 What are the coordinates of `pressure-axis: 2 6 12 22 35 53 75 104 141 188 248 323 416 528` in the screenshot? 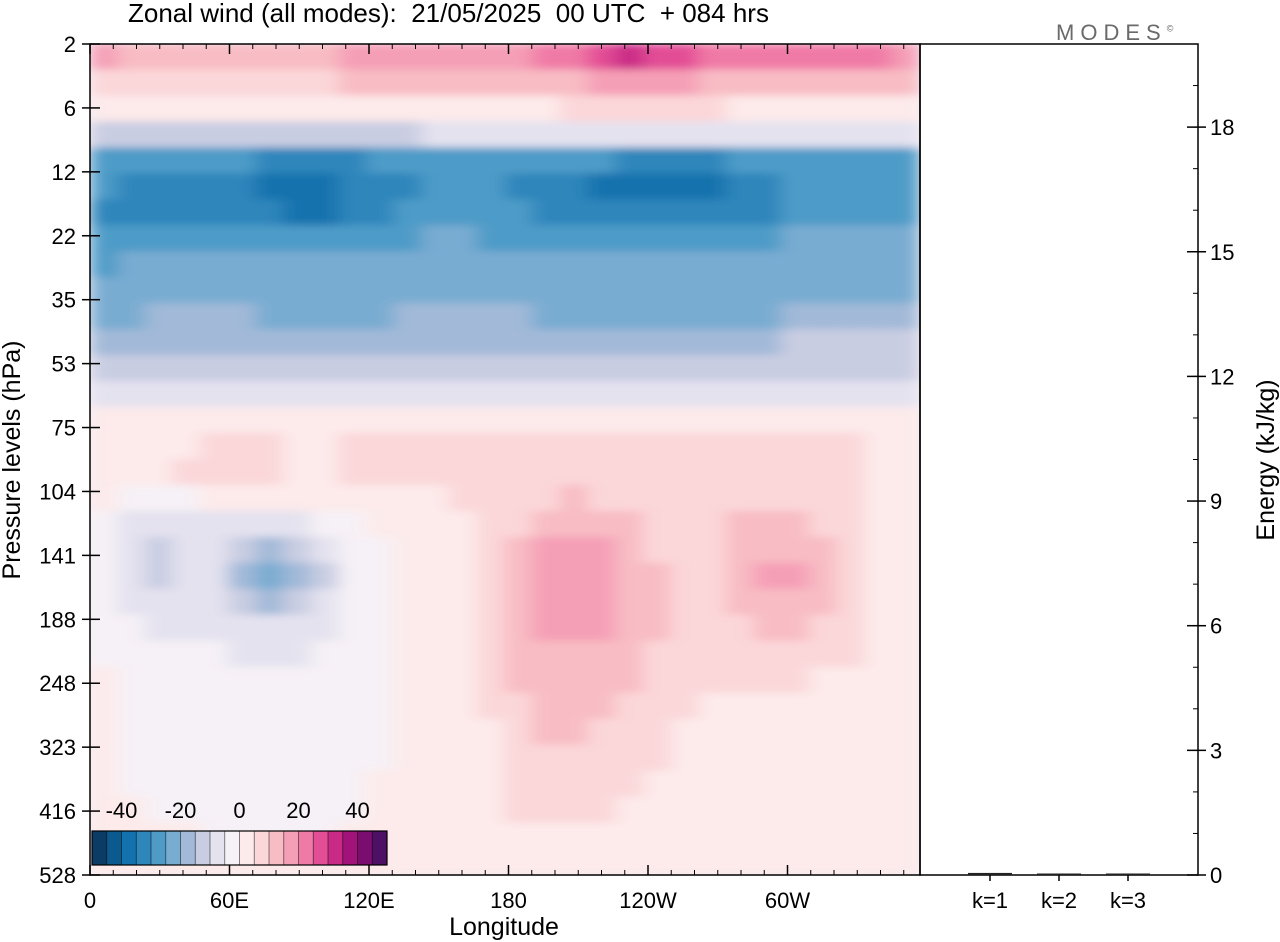 It's located at (69, 460).